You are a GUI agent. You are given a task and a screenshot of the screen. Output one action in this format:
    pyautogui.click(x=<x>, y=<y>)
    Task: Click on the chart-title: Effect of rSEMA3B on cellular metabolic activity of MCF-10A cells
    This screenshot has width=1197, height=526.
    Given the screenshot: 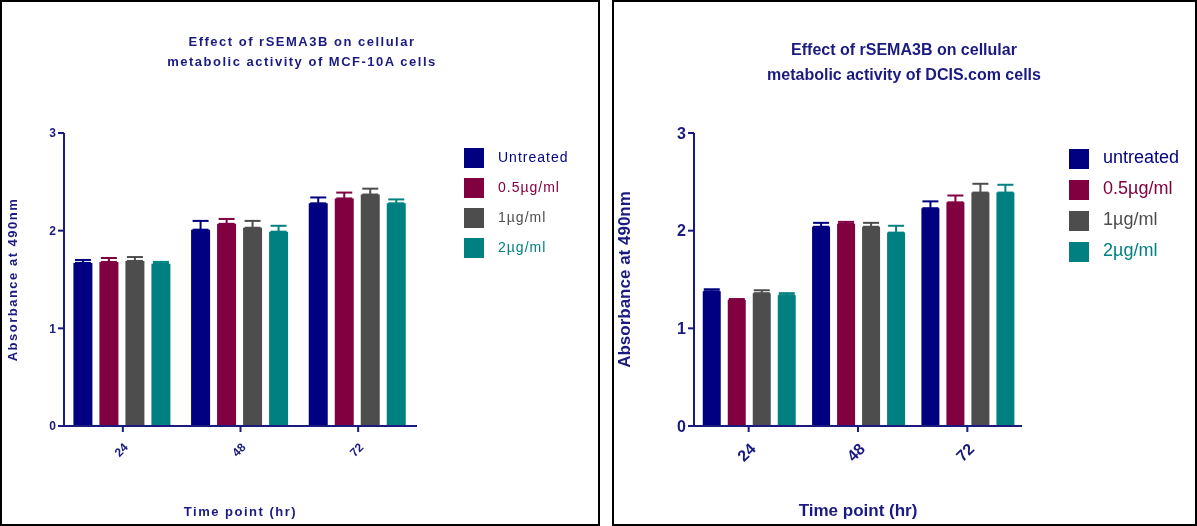 What is the action you would take?
    pyautogui.click(x=302, y=52)
    